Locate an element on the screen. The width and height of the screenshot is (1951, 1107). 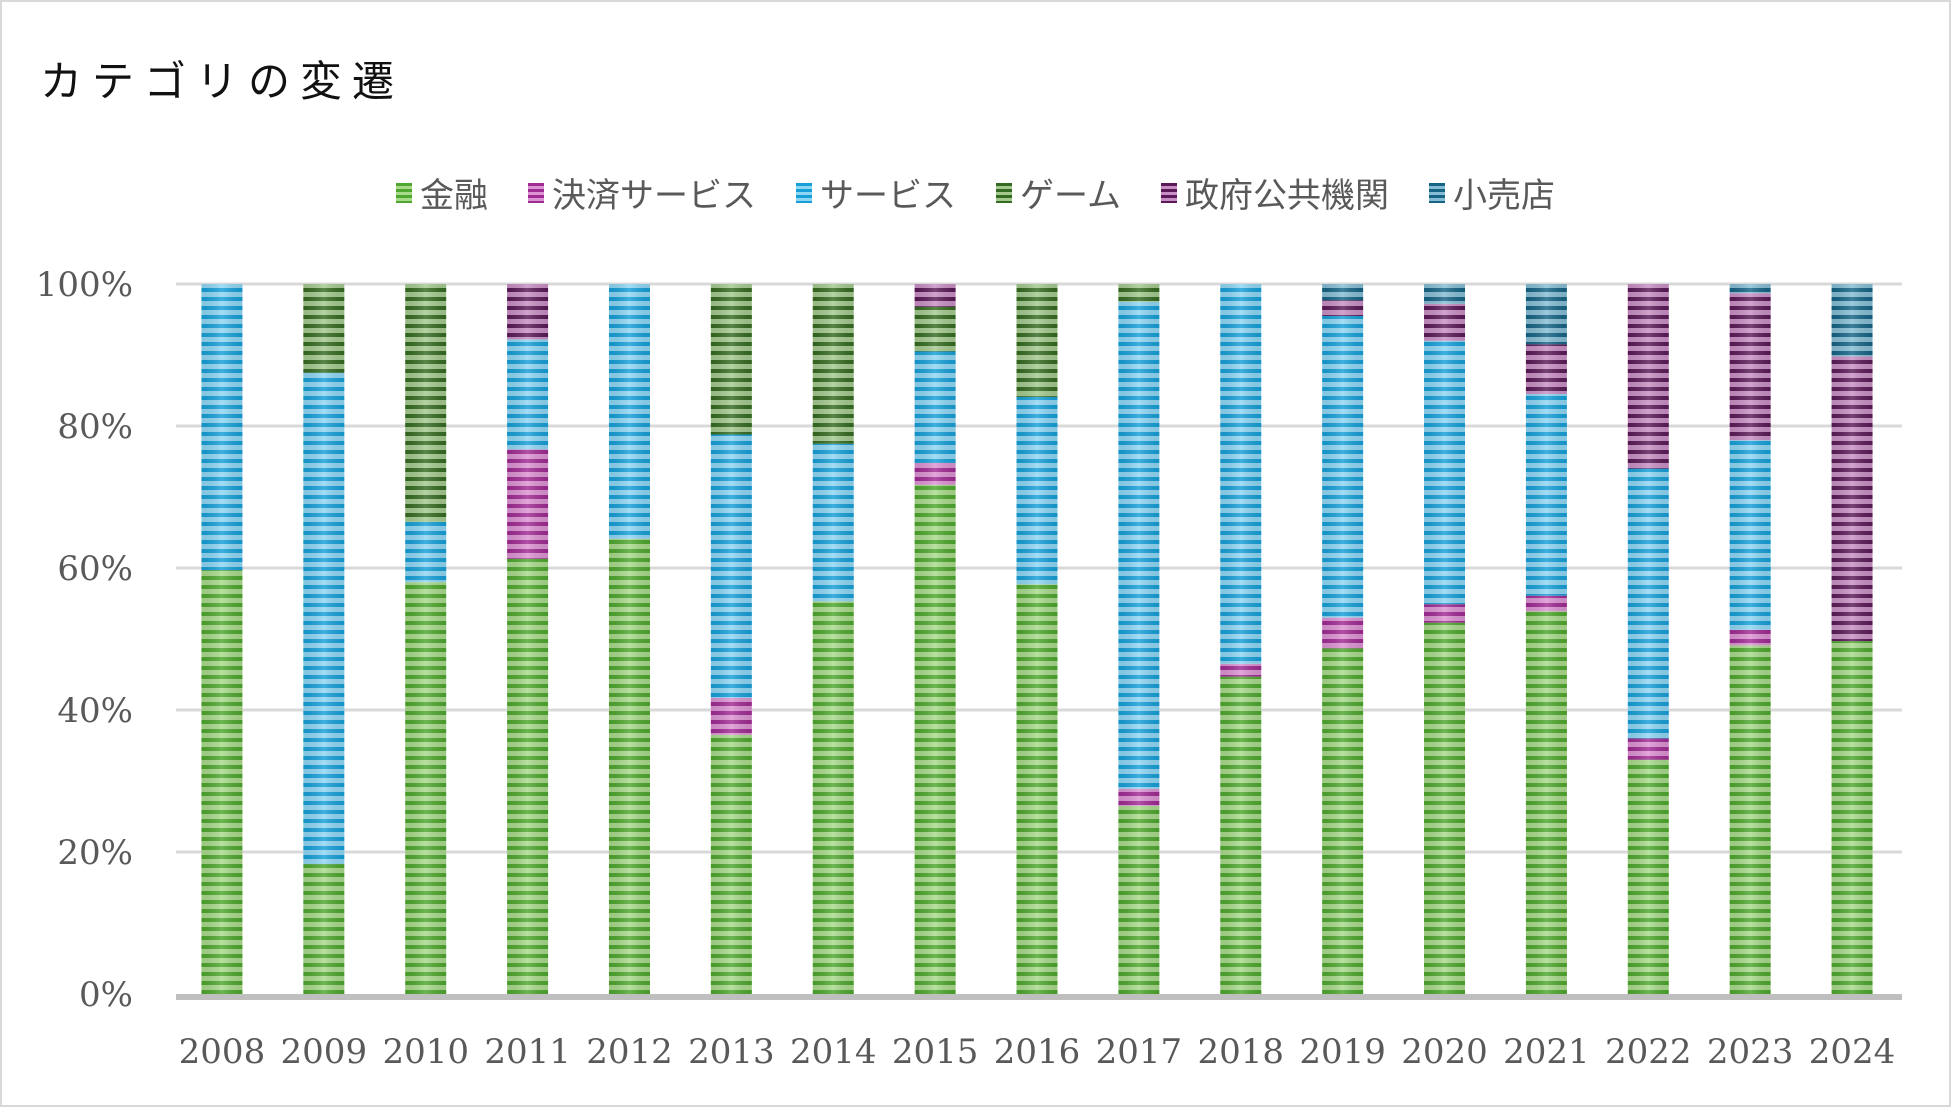
legend-item: 小売店 is located at coordinates (1491, 192).